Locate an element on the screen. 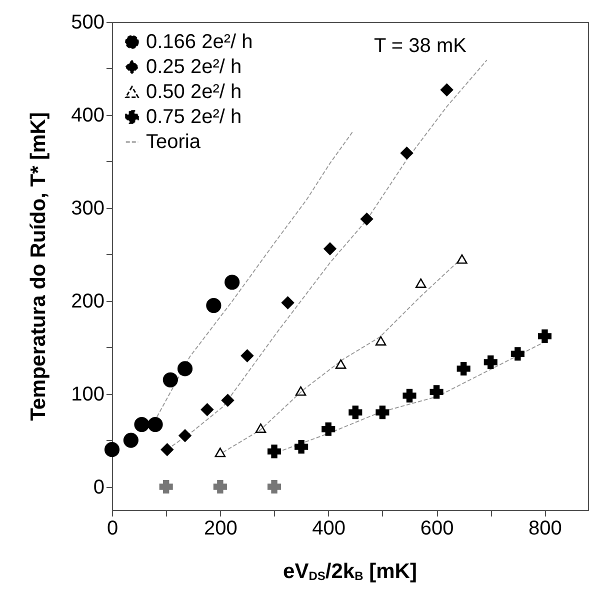 The image size is (593, 601). y-axis-title: Temperatura do Ruído, T* [mK] is located at coordinates (38, 266).